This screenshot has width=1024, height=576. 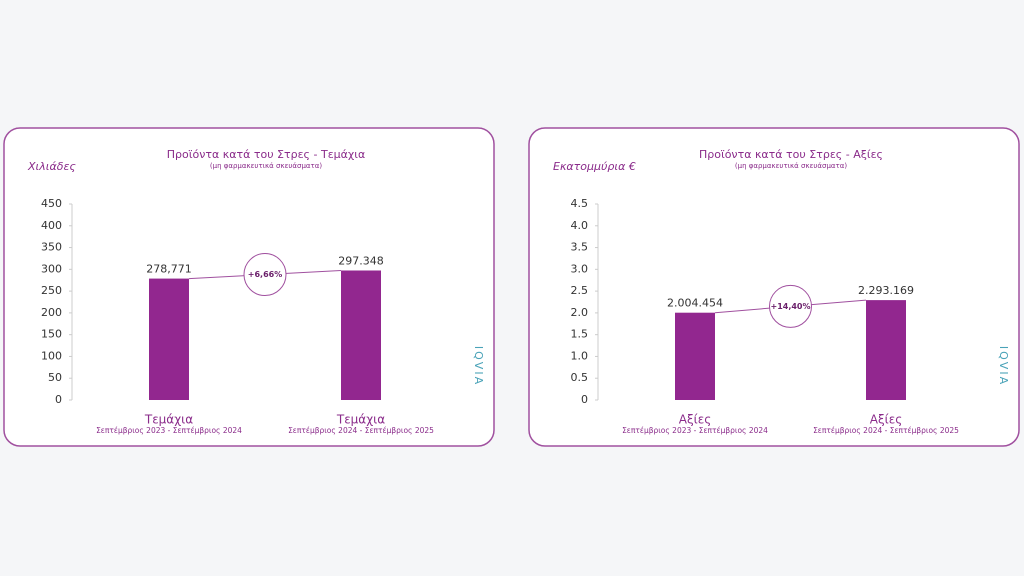 I want to click on y-axis-label: Χιλιάδες, so click(x=51, y=166).